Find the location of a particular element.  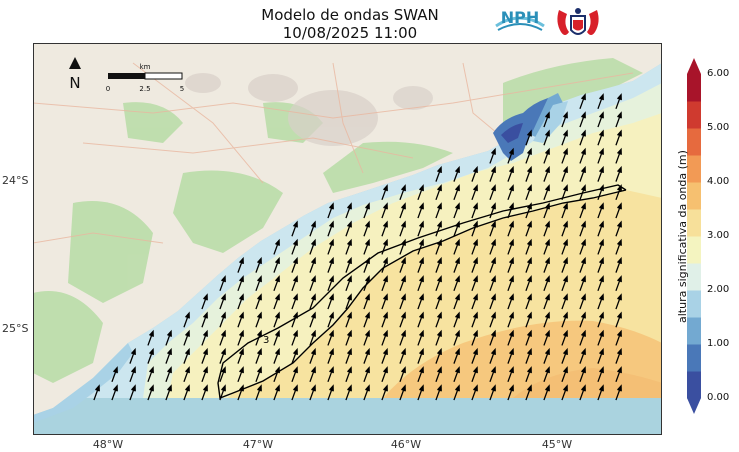

north-arrow: N is located at coordinates (75, 74).